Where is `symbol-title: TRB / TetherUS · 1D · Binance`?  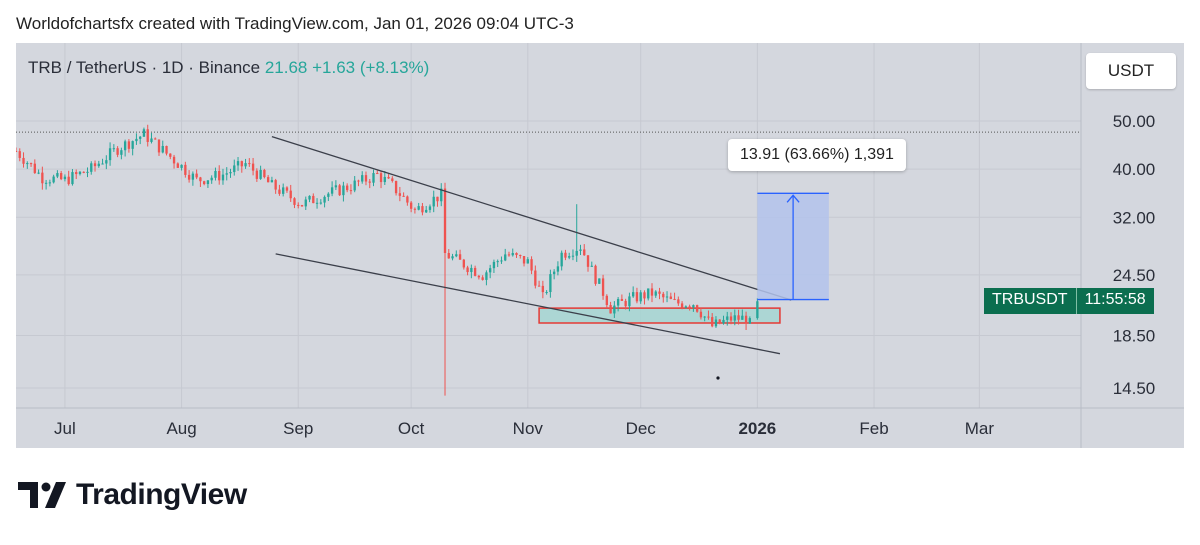 symbol-title: TRB / TetherUS · 1D · Binance is located at coordinates (144, 67).